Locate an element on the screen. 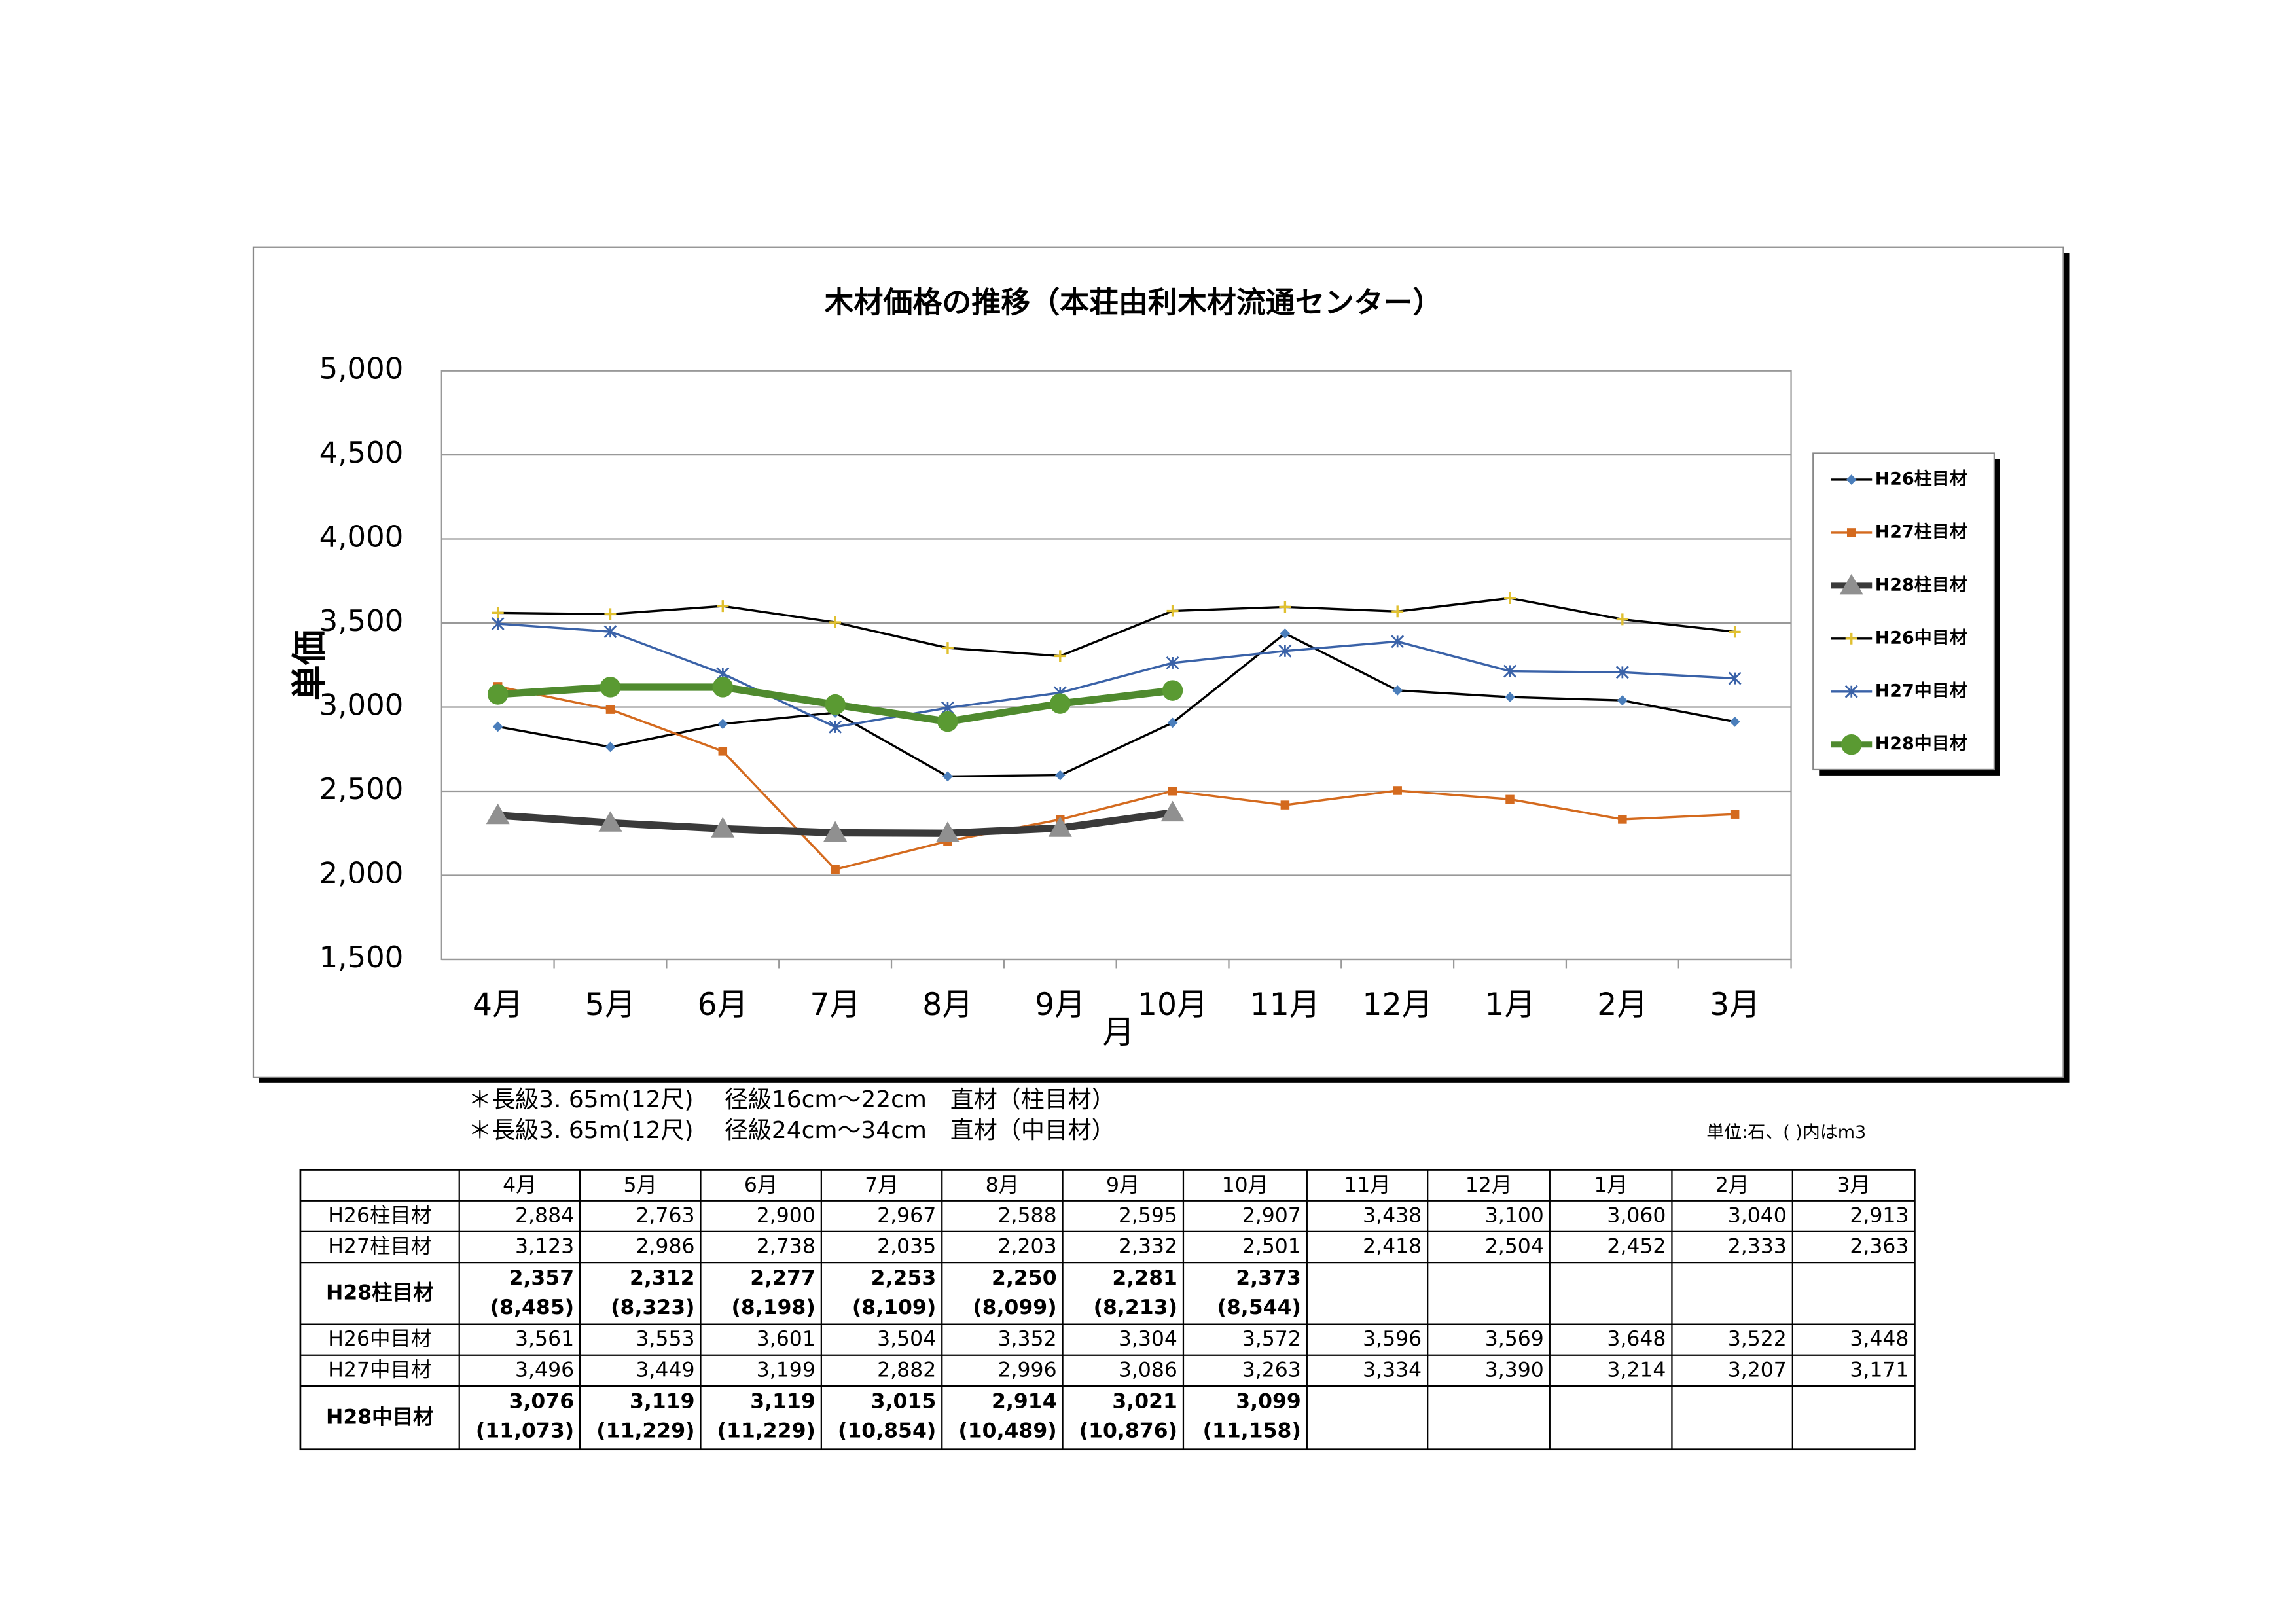 Image resolution: width=2296 pixels, height=1623 pixels. table-cell-m3: (8,198) is located at coordinates (774, 1307).